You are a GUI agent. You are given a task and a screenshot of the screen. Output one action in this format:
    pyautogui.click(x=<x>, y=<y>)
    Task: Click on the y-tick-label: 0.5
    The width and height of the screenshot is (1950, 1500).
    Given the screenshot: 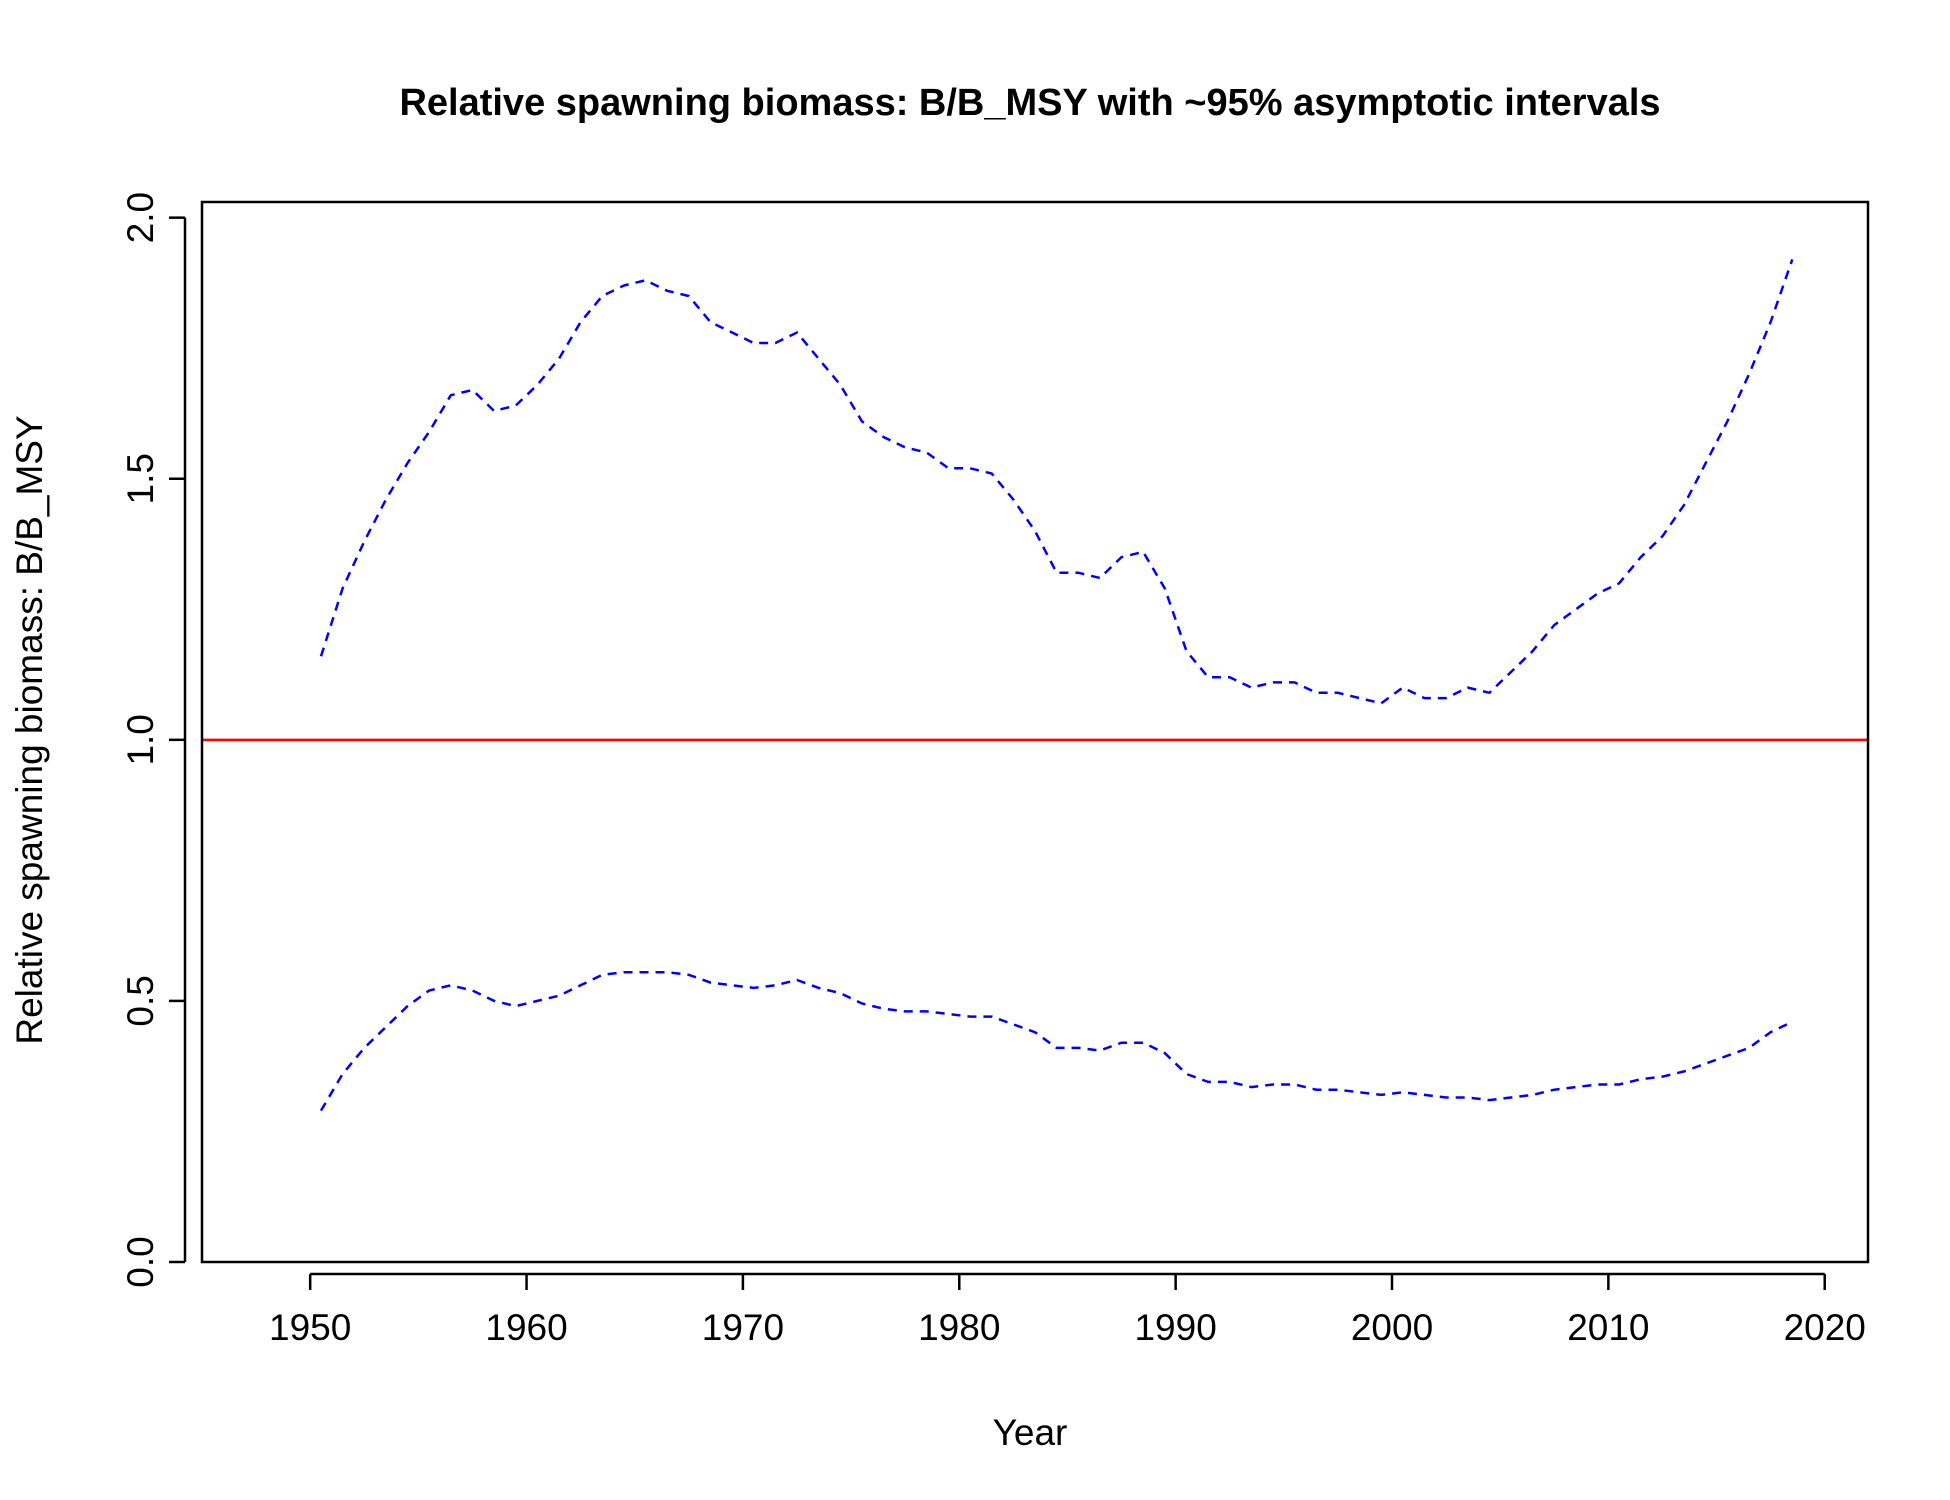 What is the action you would take?
    pyautogui.click(x=140, y=1000)
    